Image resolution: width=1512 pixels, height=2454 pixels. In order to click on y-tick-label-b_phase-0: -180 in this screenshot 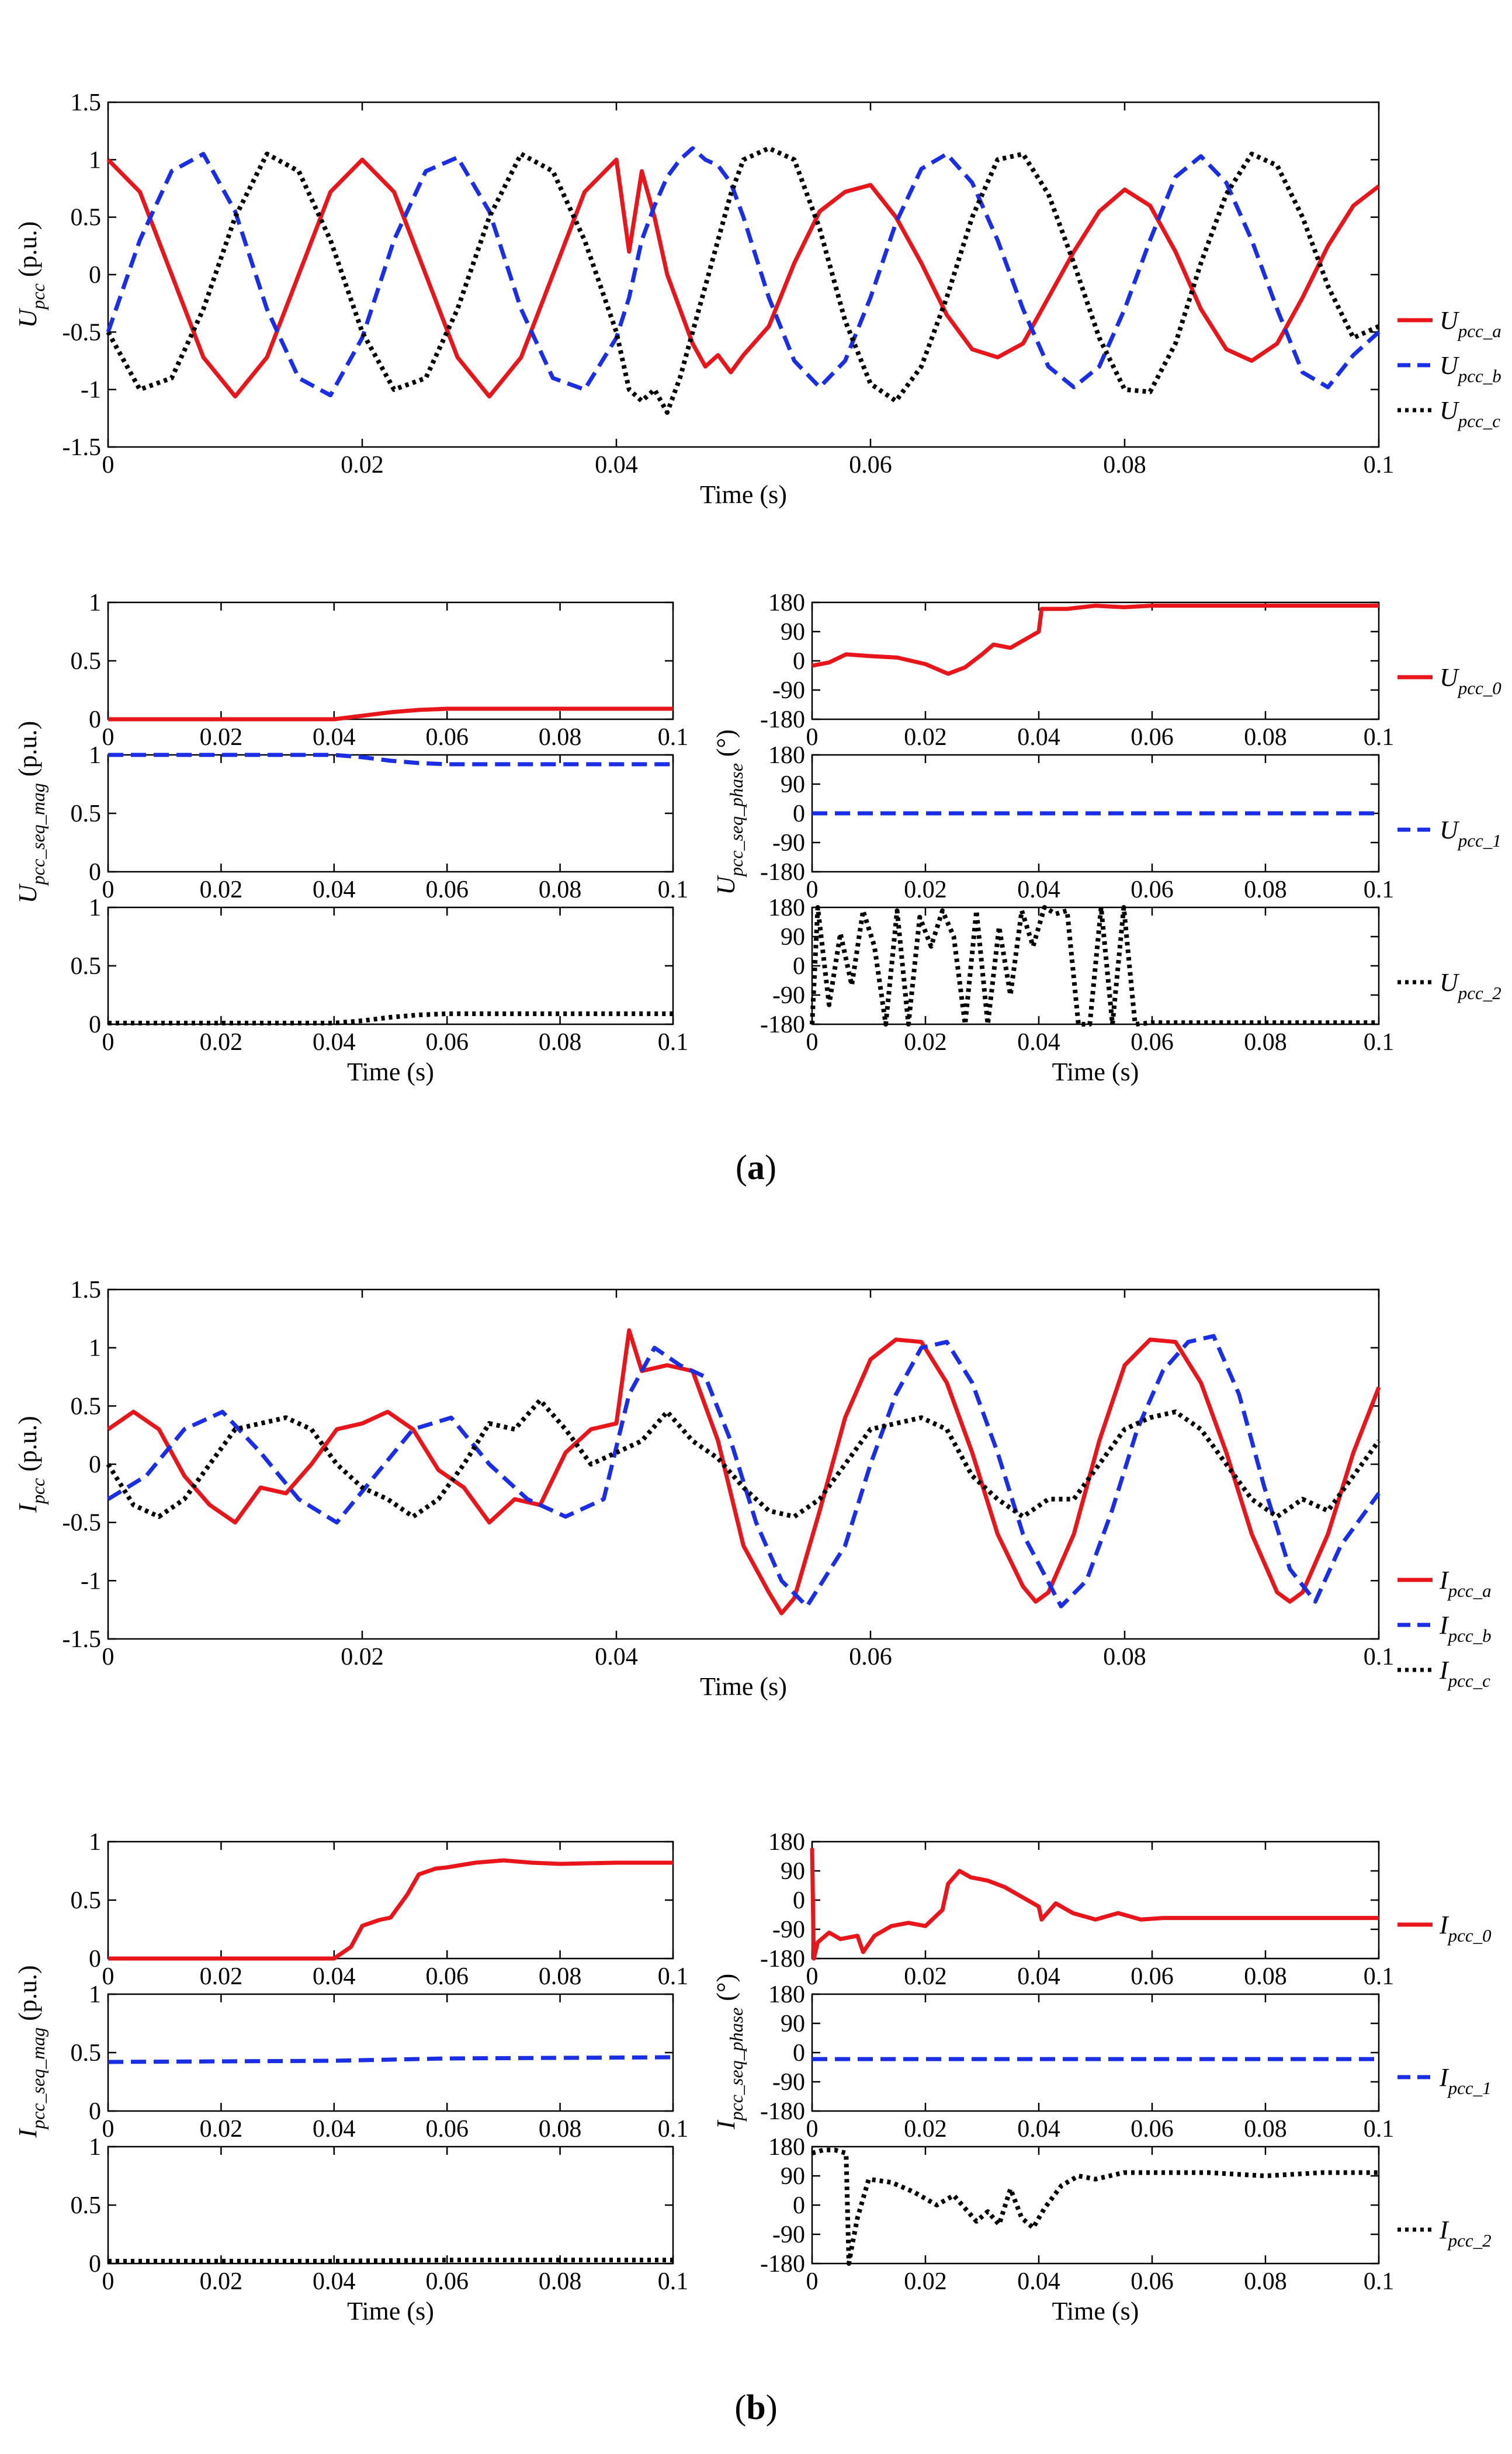, I will do `click(783, 1959)`.